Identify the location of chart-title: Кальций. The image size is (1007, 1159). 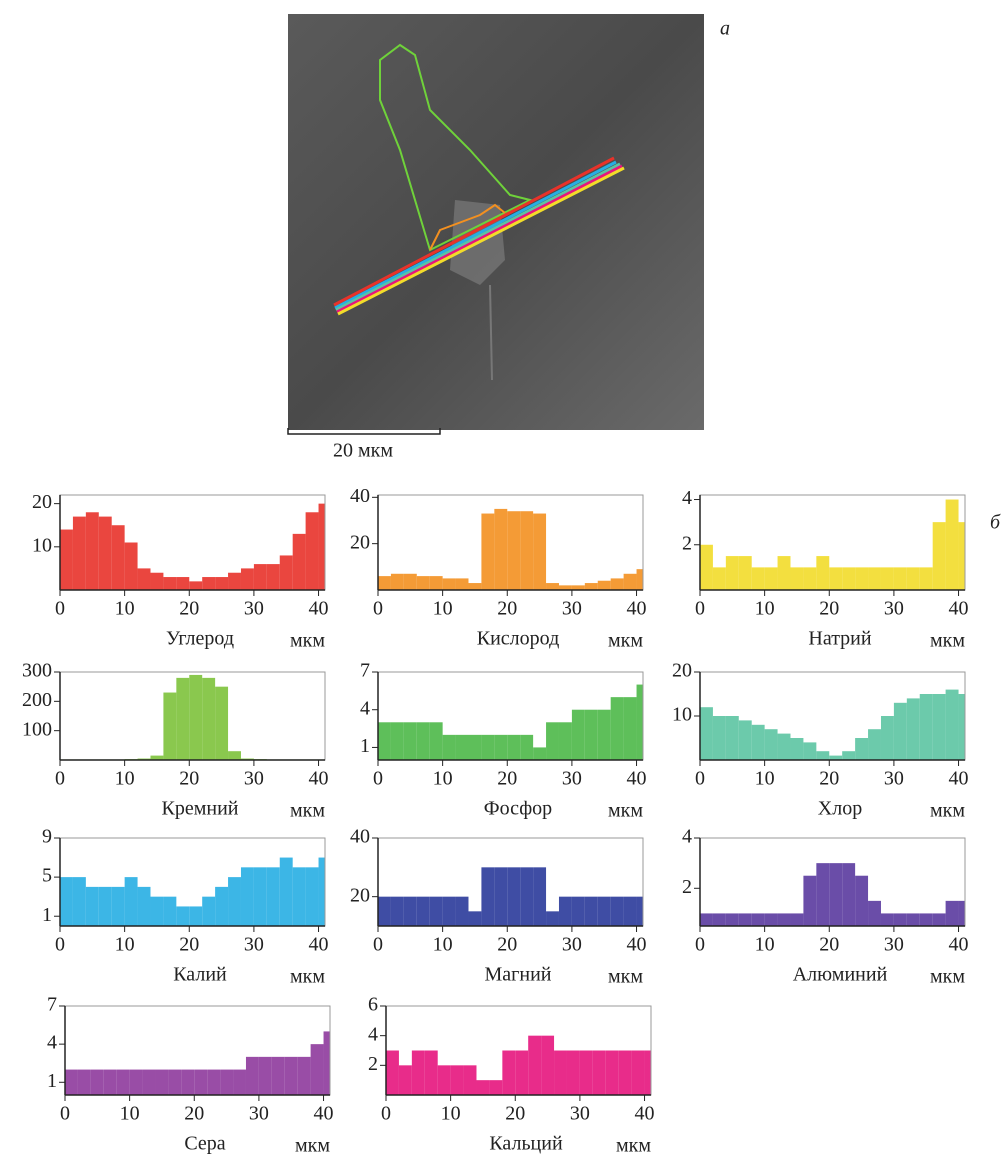
(526, 1144).